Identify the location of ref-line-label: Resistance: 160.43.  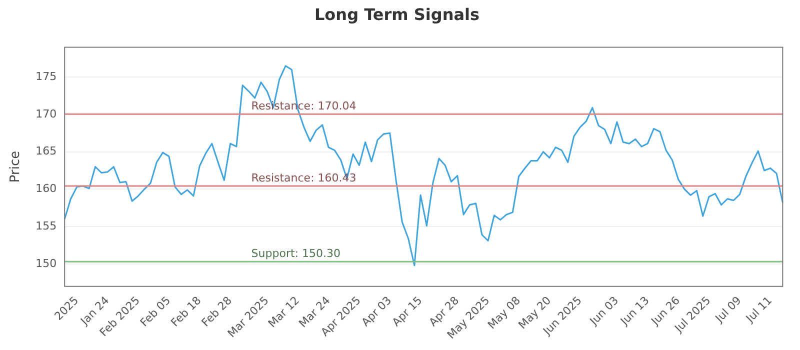
(303, 177).